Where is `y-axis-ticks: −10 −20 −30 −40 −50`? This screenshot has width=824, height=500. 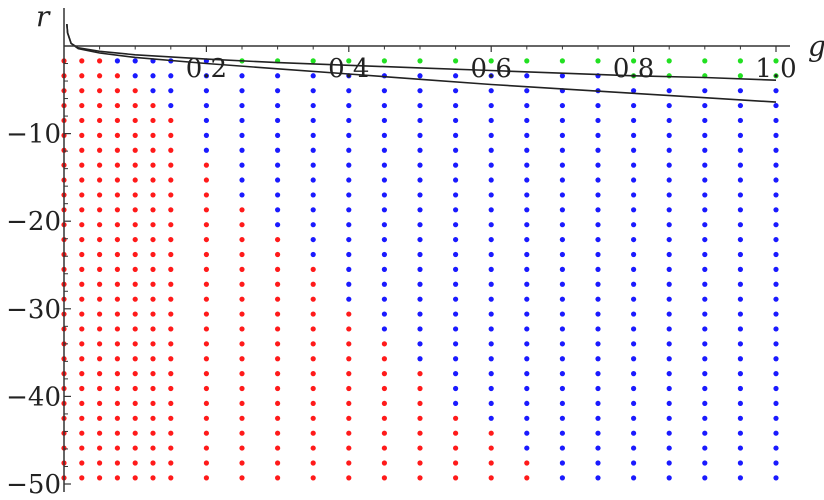
y-axis-ticks: −10 −20 −30 −40 −50 is located at coordinates (38, 281).